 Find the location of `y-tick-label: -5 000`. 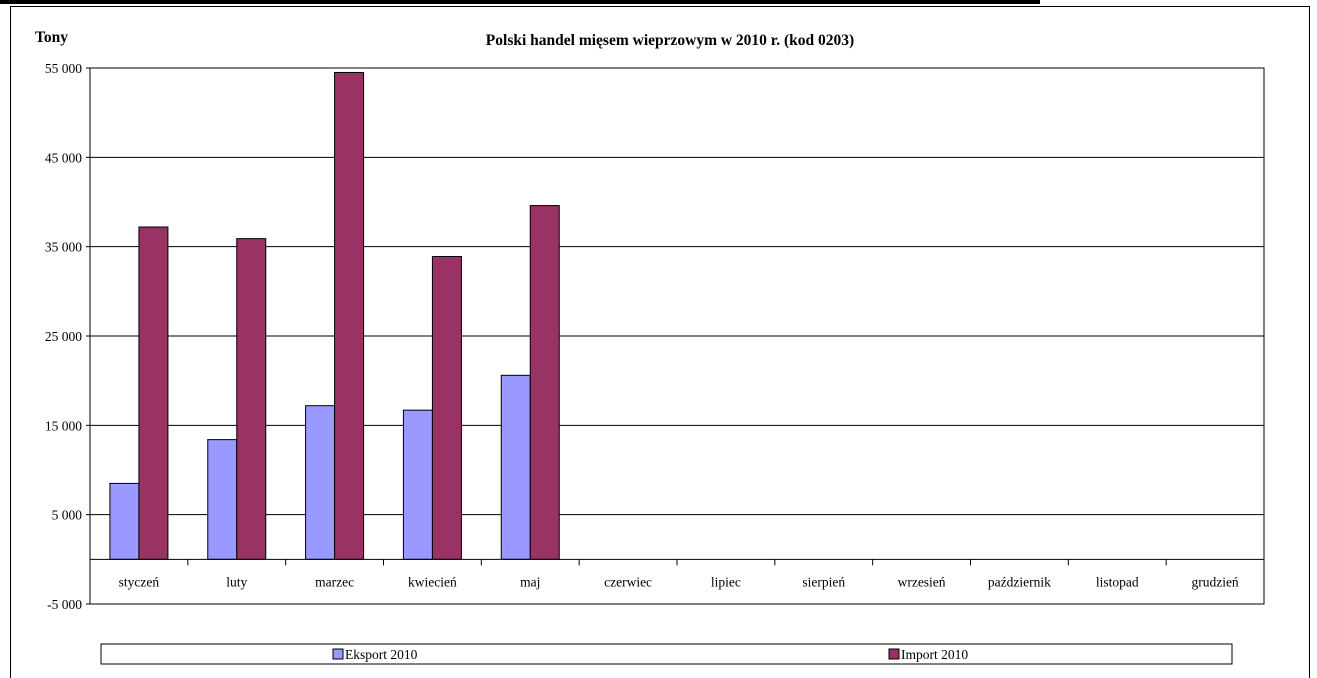

y-tick-label: -5 000 is located at coordinates (64, 604).